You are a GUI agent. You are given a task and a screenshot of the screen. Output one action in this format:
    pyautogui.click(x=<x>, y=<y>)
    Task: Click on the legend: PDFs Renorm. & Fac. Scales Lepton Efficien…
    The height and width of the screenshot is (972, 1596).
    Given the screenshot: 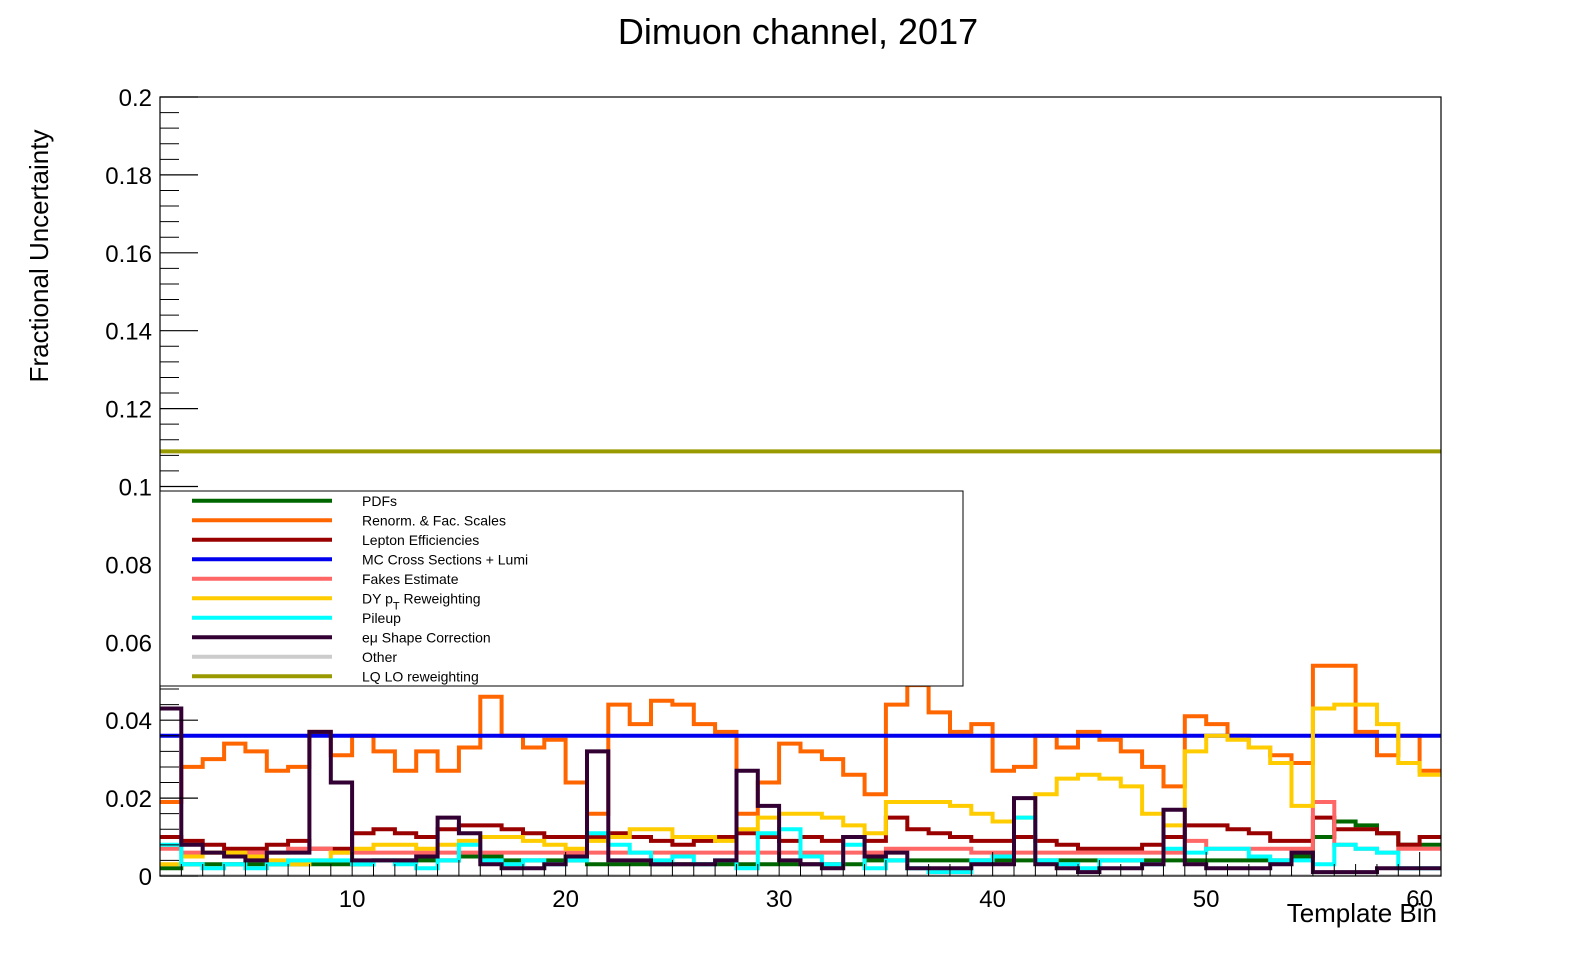 What is the action you would take?
    pyautogui.click(x=561, y=588)
    